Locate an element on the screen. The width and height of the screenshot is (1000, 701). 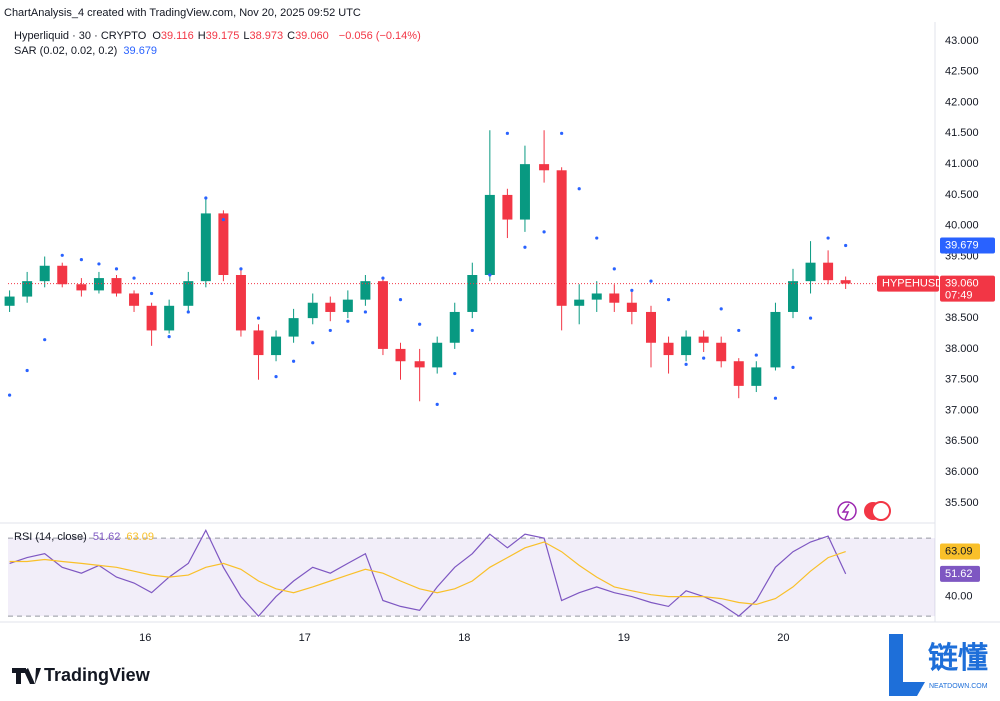
ohlc-value: 39.060 is located at coordinates (312, 36).